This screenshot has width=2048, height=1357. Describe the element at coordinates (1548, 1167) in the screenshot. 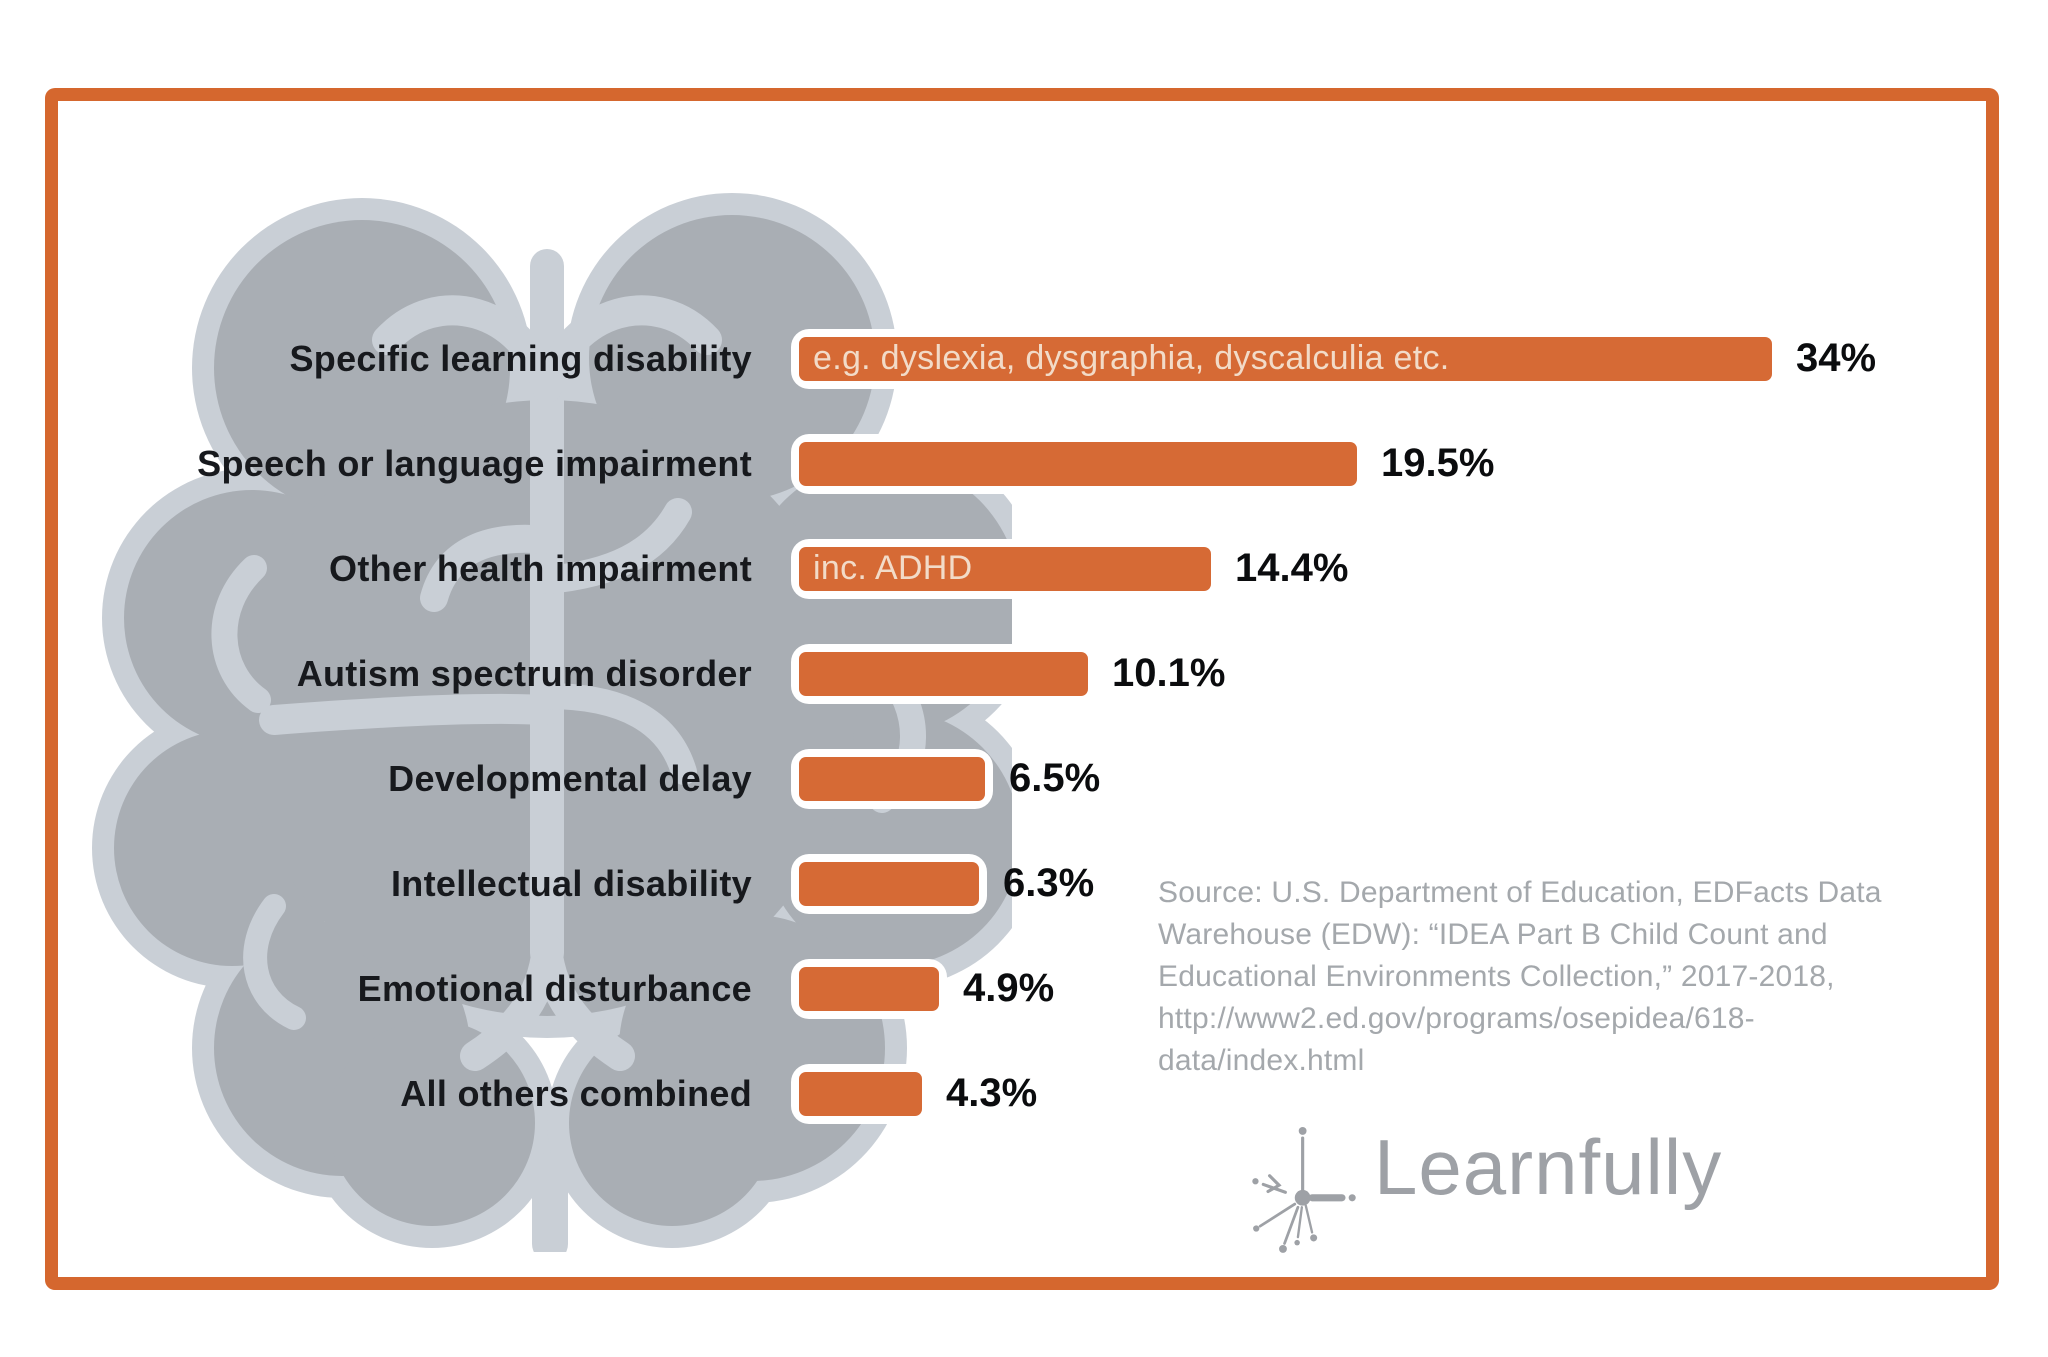

I see `logo-wordmark: Learnfully` at that location.